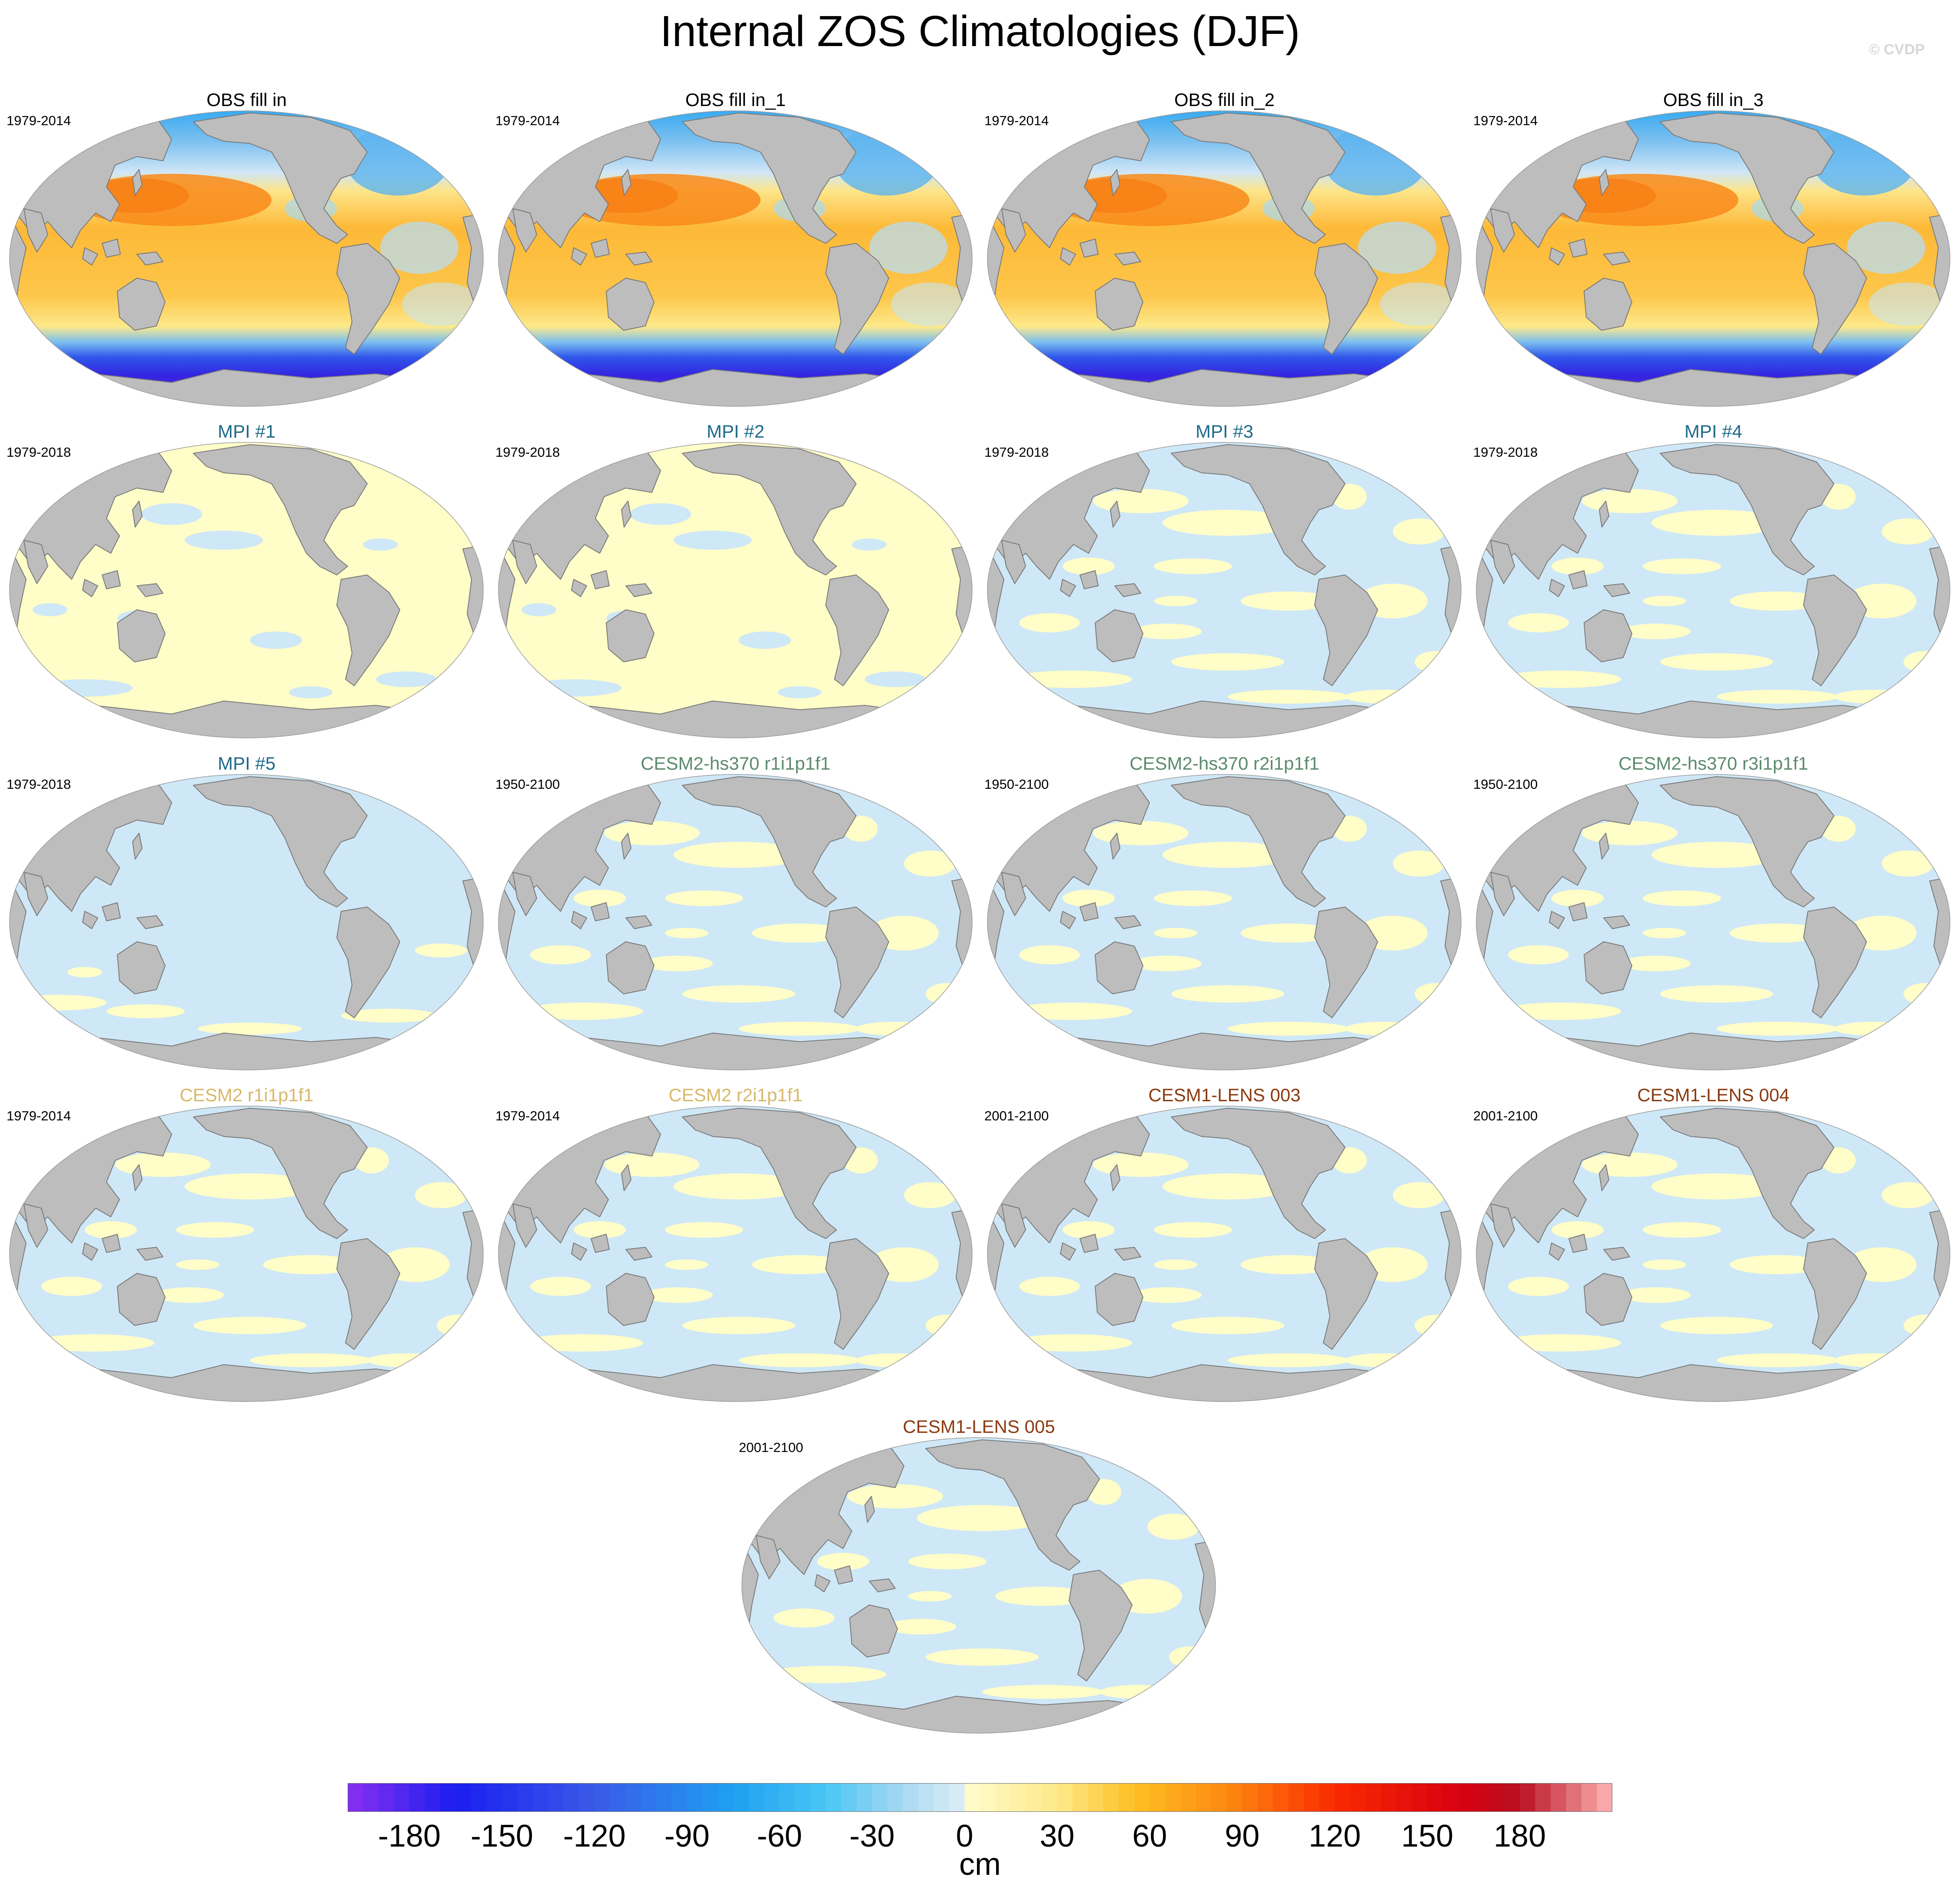  What do you see at coordinates (1713, 100) in the screenshot?
I see `panel-title: OBS fill in_3` at bounding box center [1713, 100].